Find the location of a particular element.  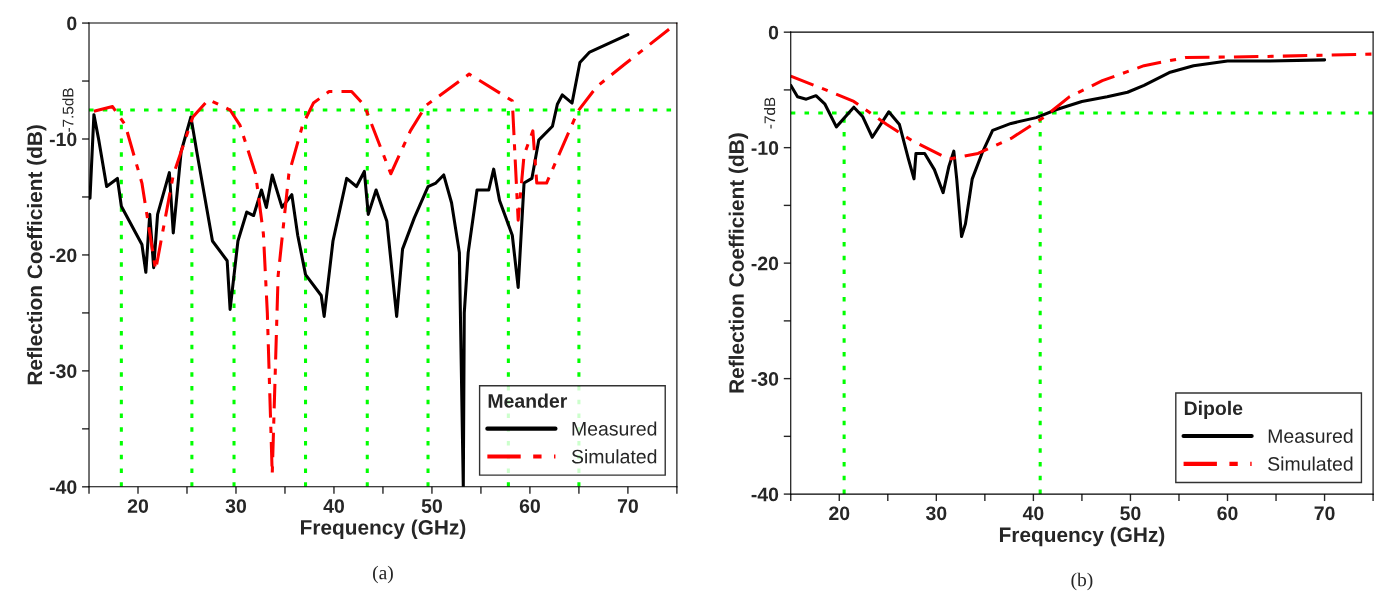

ref-line-label: -7.5dB is located at coordinates (68, 110).